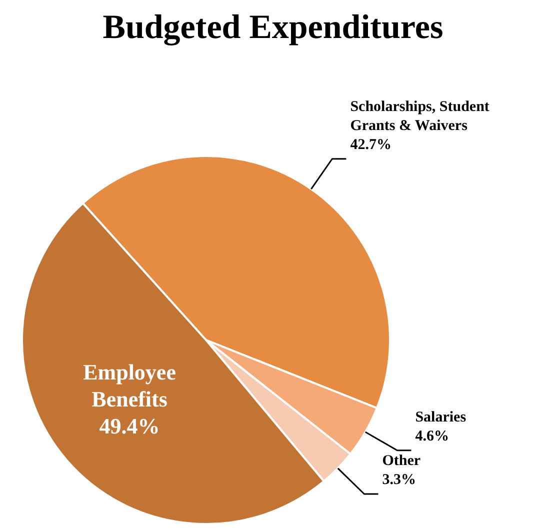 The width and height of the screenshot is (538, 531). Describe the element at coordinates (399, 480) in the screenshot. I see `data-label: 3.3%` at that location.